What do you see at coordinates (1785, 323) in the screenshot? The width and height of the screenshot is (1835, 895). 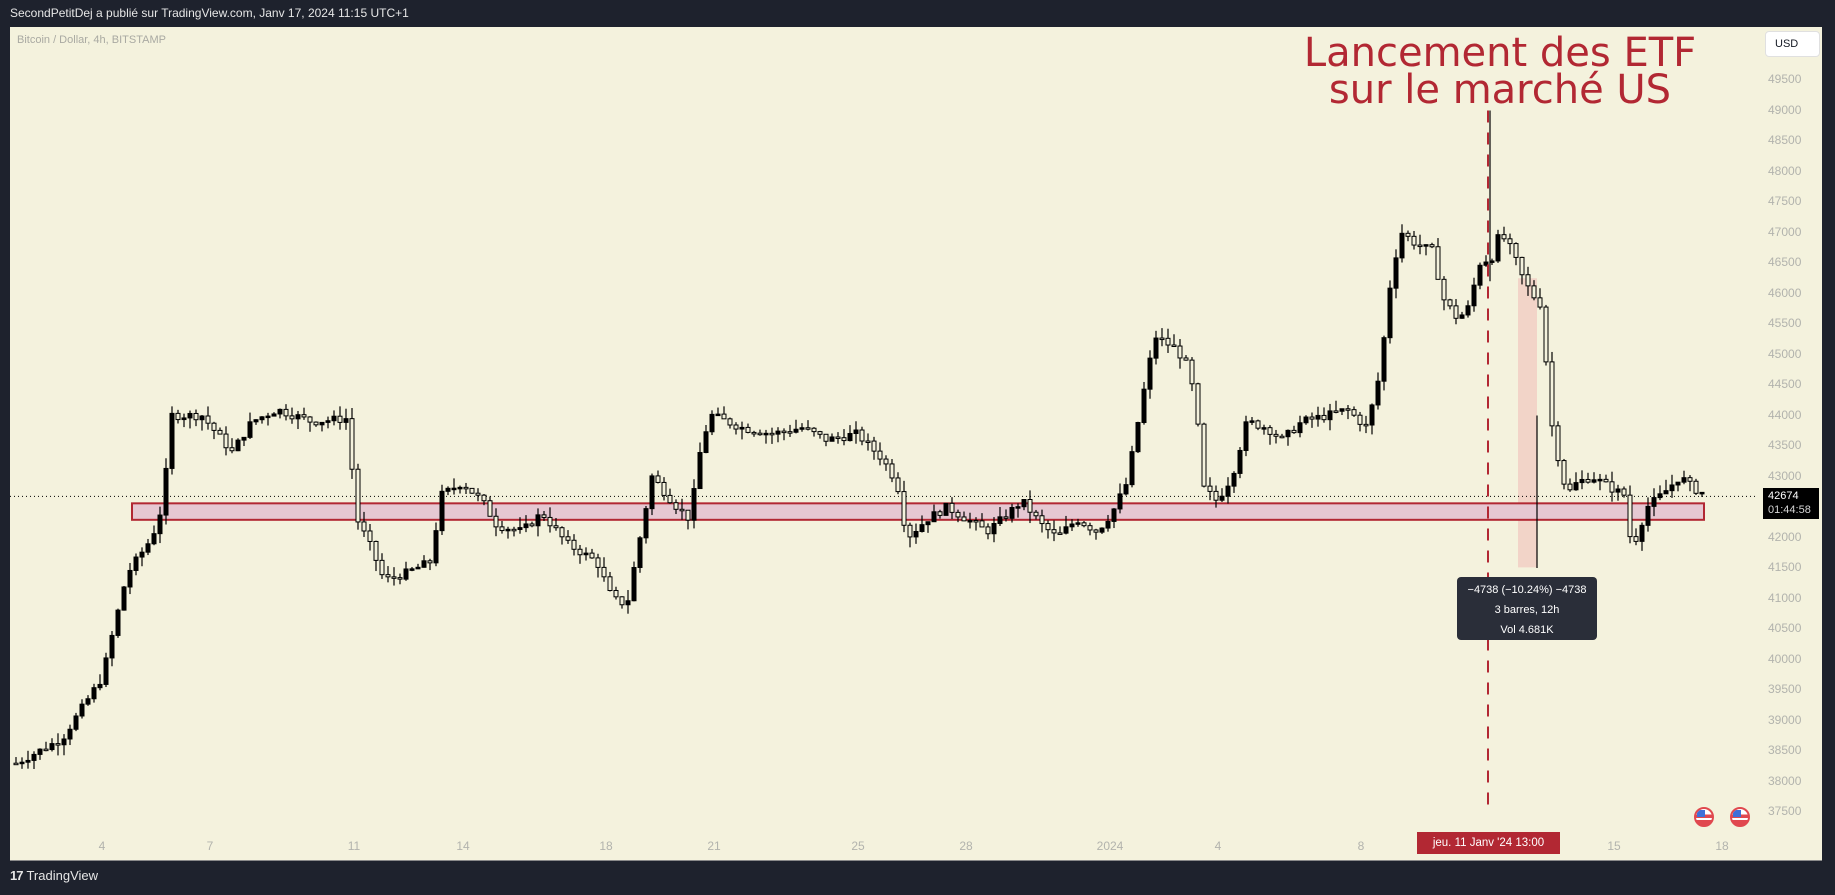 I see `price-tick: 45500` at bounding box center [1785, 323].